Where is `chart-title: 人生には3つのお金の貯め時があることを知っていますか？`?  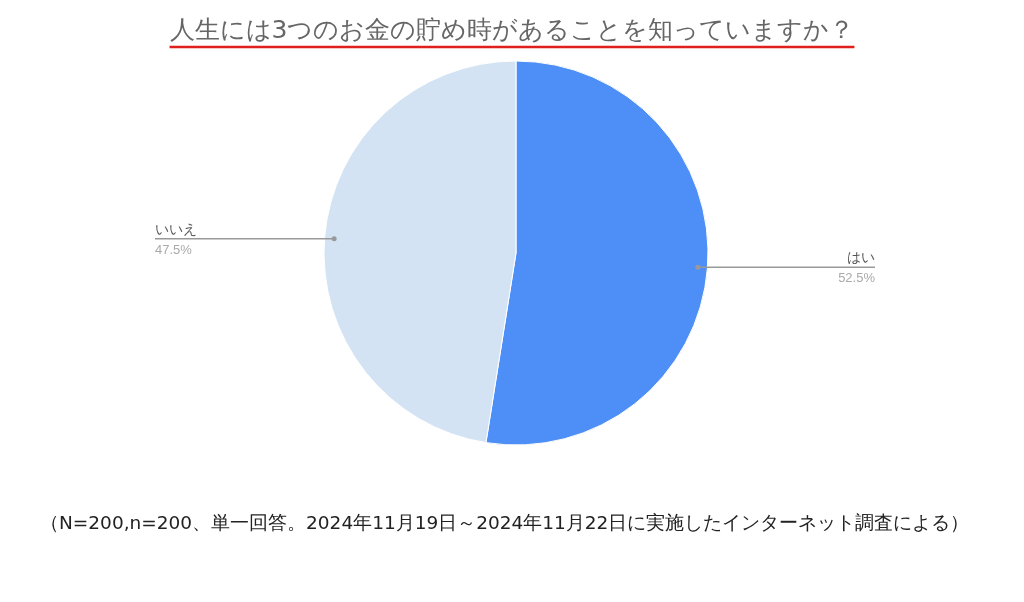
chart-title: 人生には3つのお金の貯め時があることを知っていますか？ is located at coordinates (512, 29).